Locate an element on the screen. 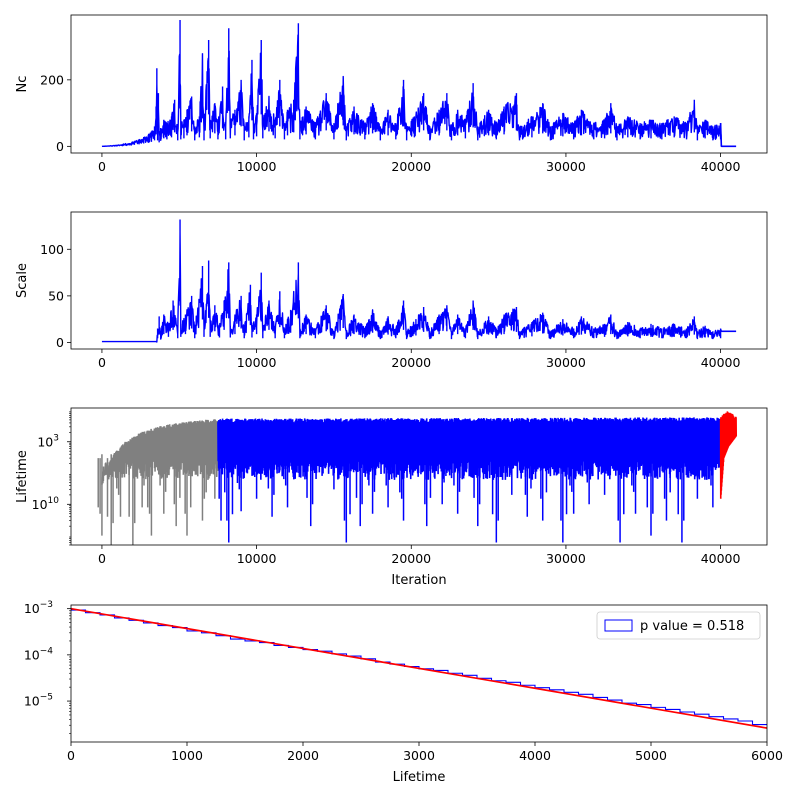 The width and height of the screenshot is (800, 800). x-axis-label: Iteration is located at coordinates (418, 580).